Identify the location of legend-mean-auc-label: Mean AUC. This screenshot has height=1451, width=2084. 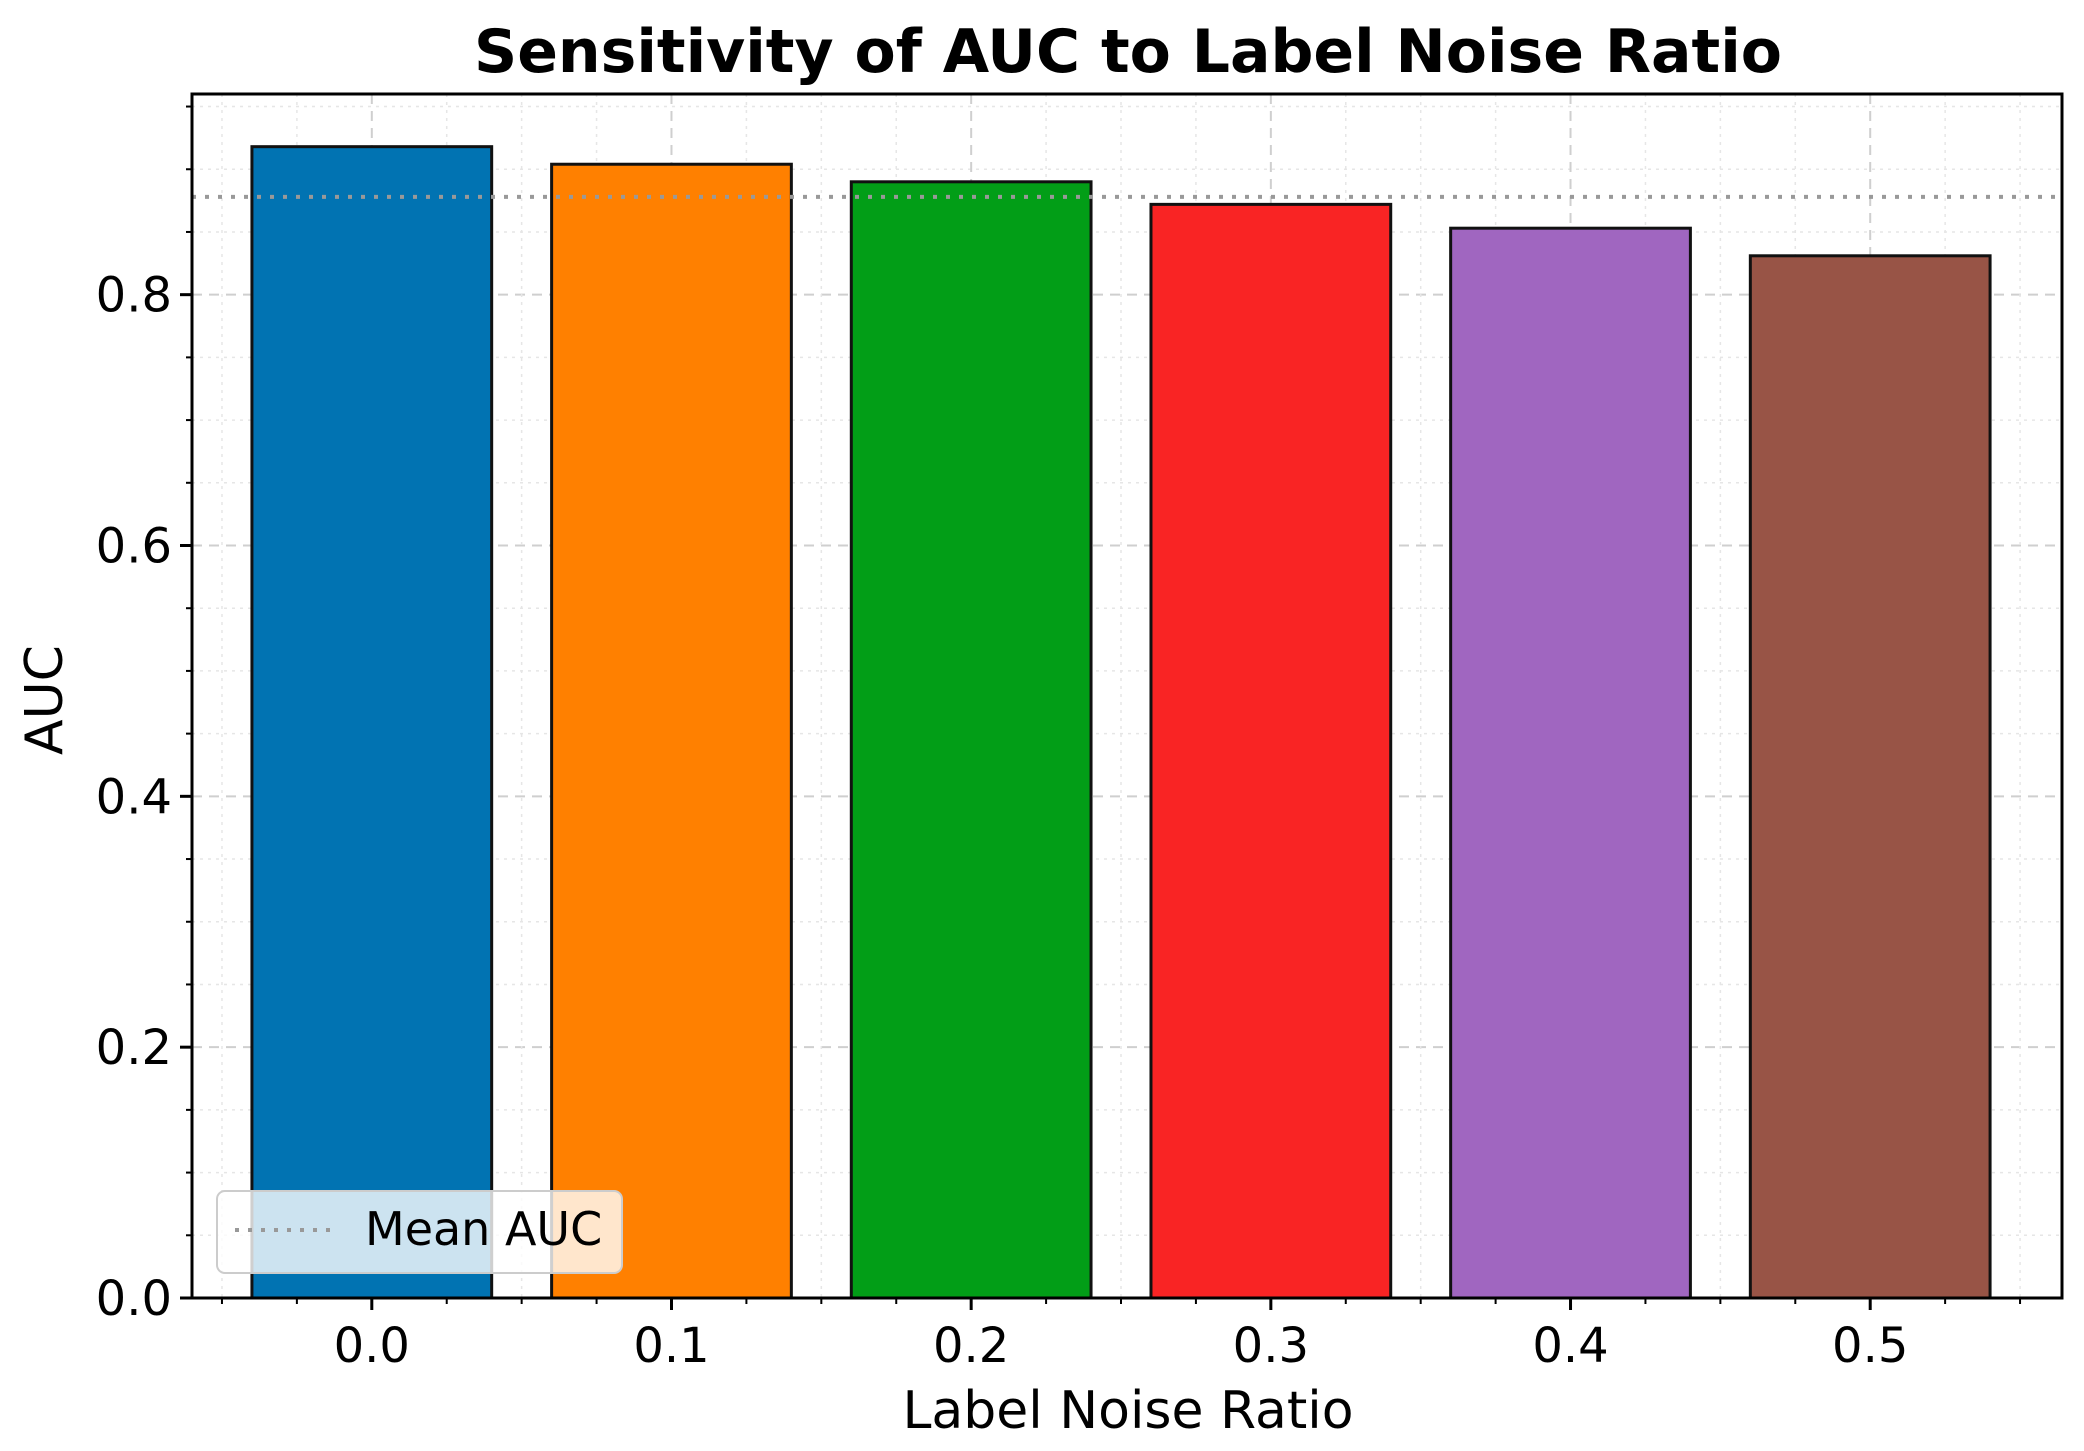
(483, 1229).